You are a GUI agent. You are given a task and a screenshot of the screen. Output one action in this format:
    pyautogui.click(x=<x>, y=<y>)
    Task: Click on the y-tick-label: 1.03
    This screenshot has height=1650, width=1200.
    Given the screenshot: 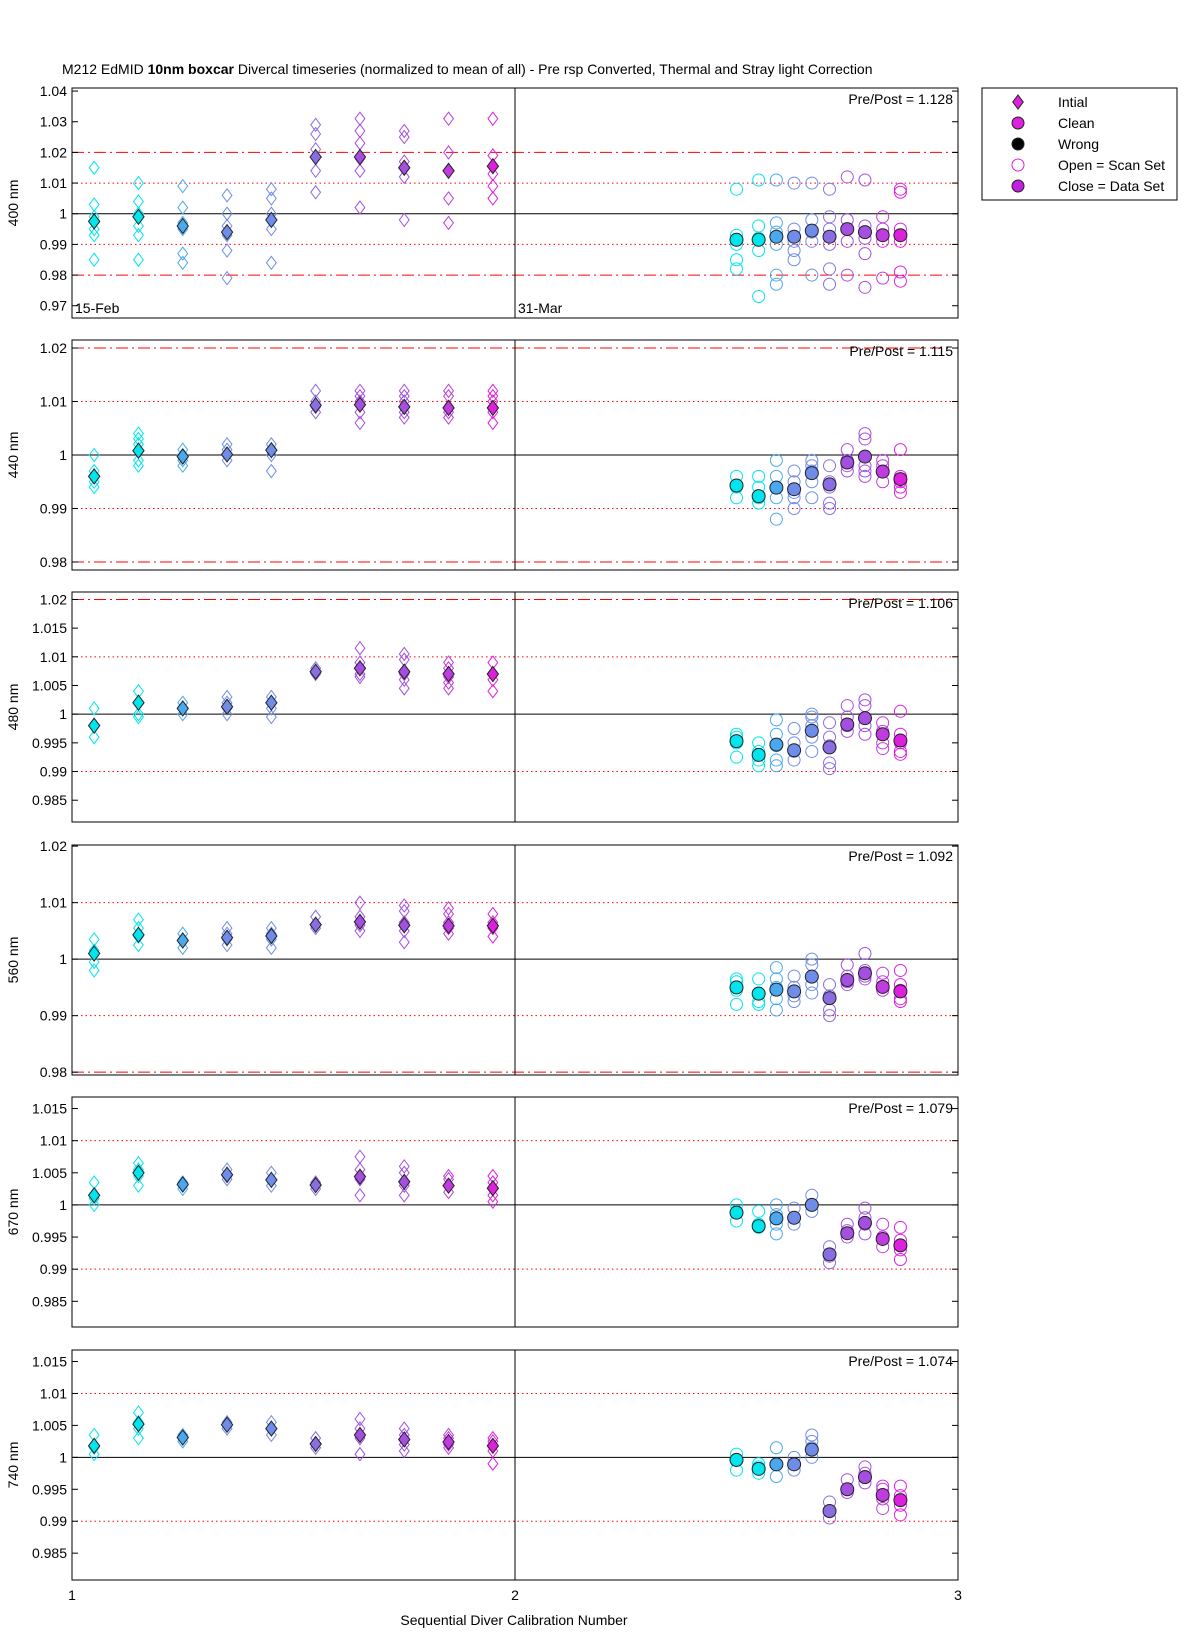 What is the action you would take?
    pyautogui.click(x=53, y=122)
    